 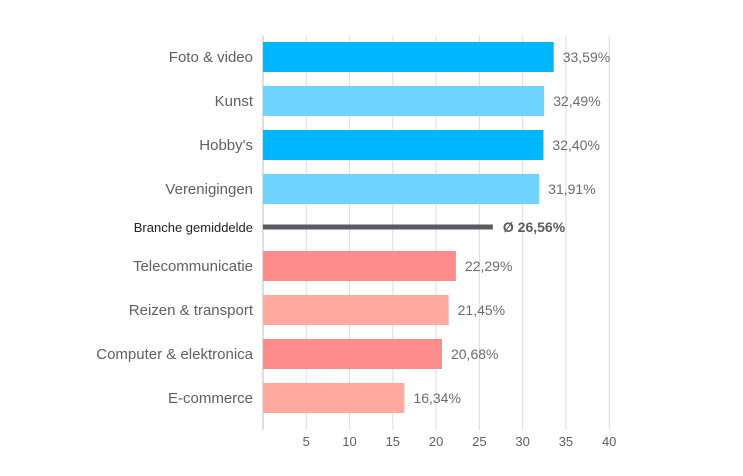 I want to click on value-label: 16,34%, so click(x=436, y=398).